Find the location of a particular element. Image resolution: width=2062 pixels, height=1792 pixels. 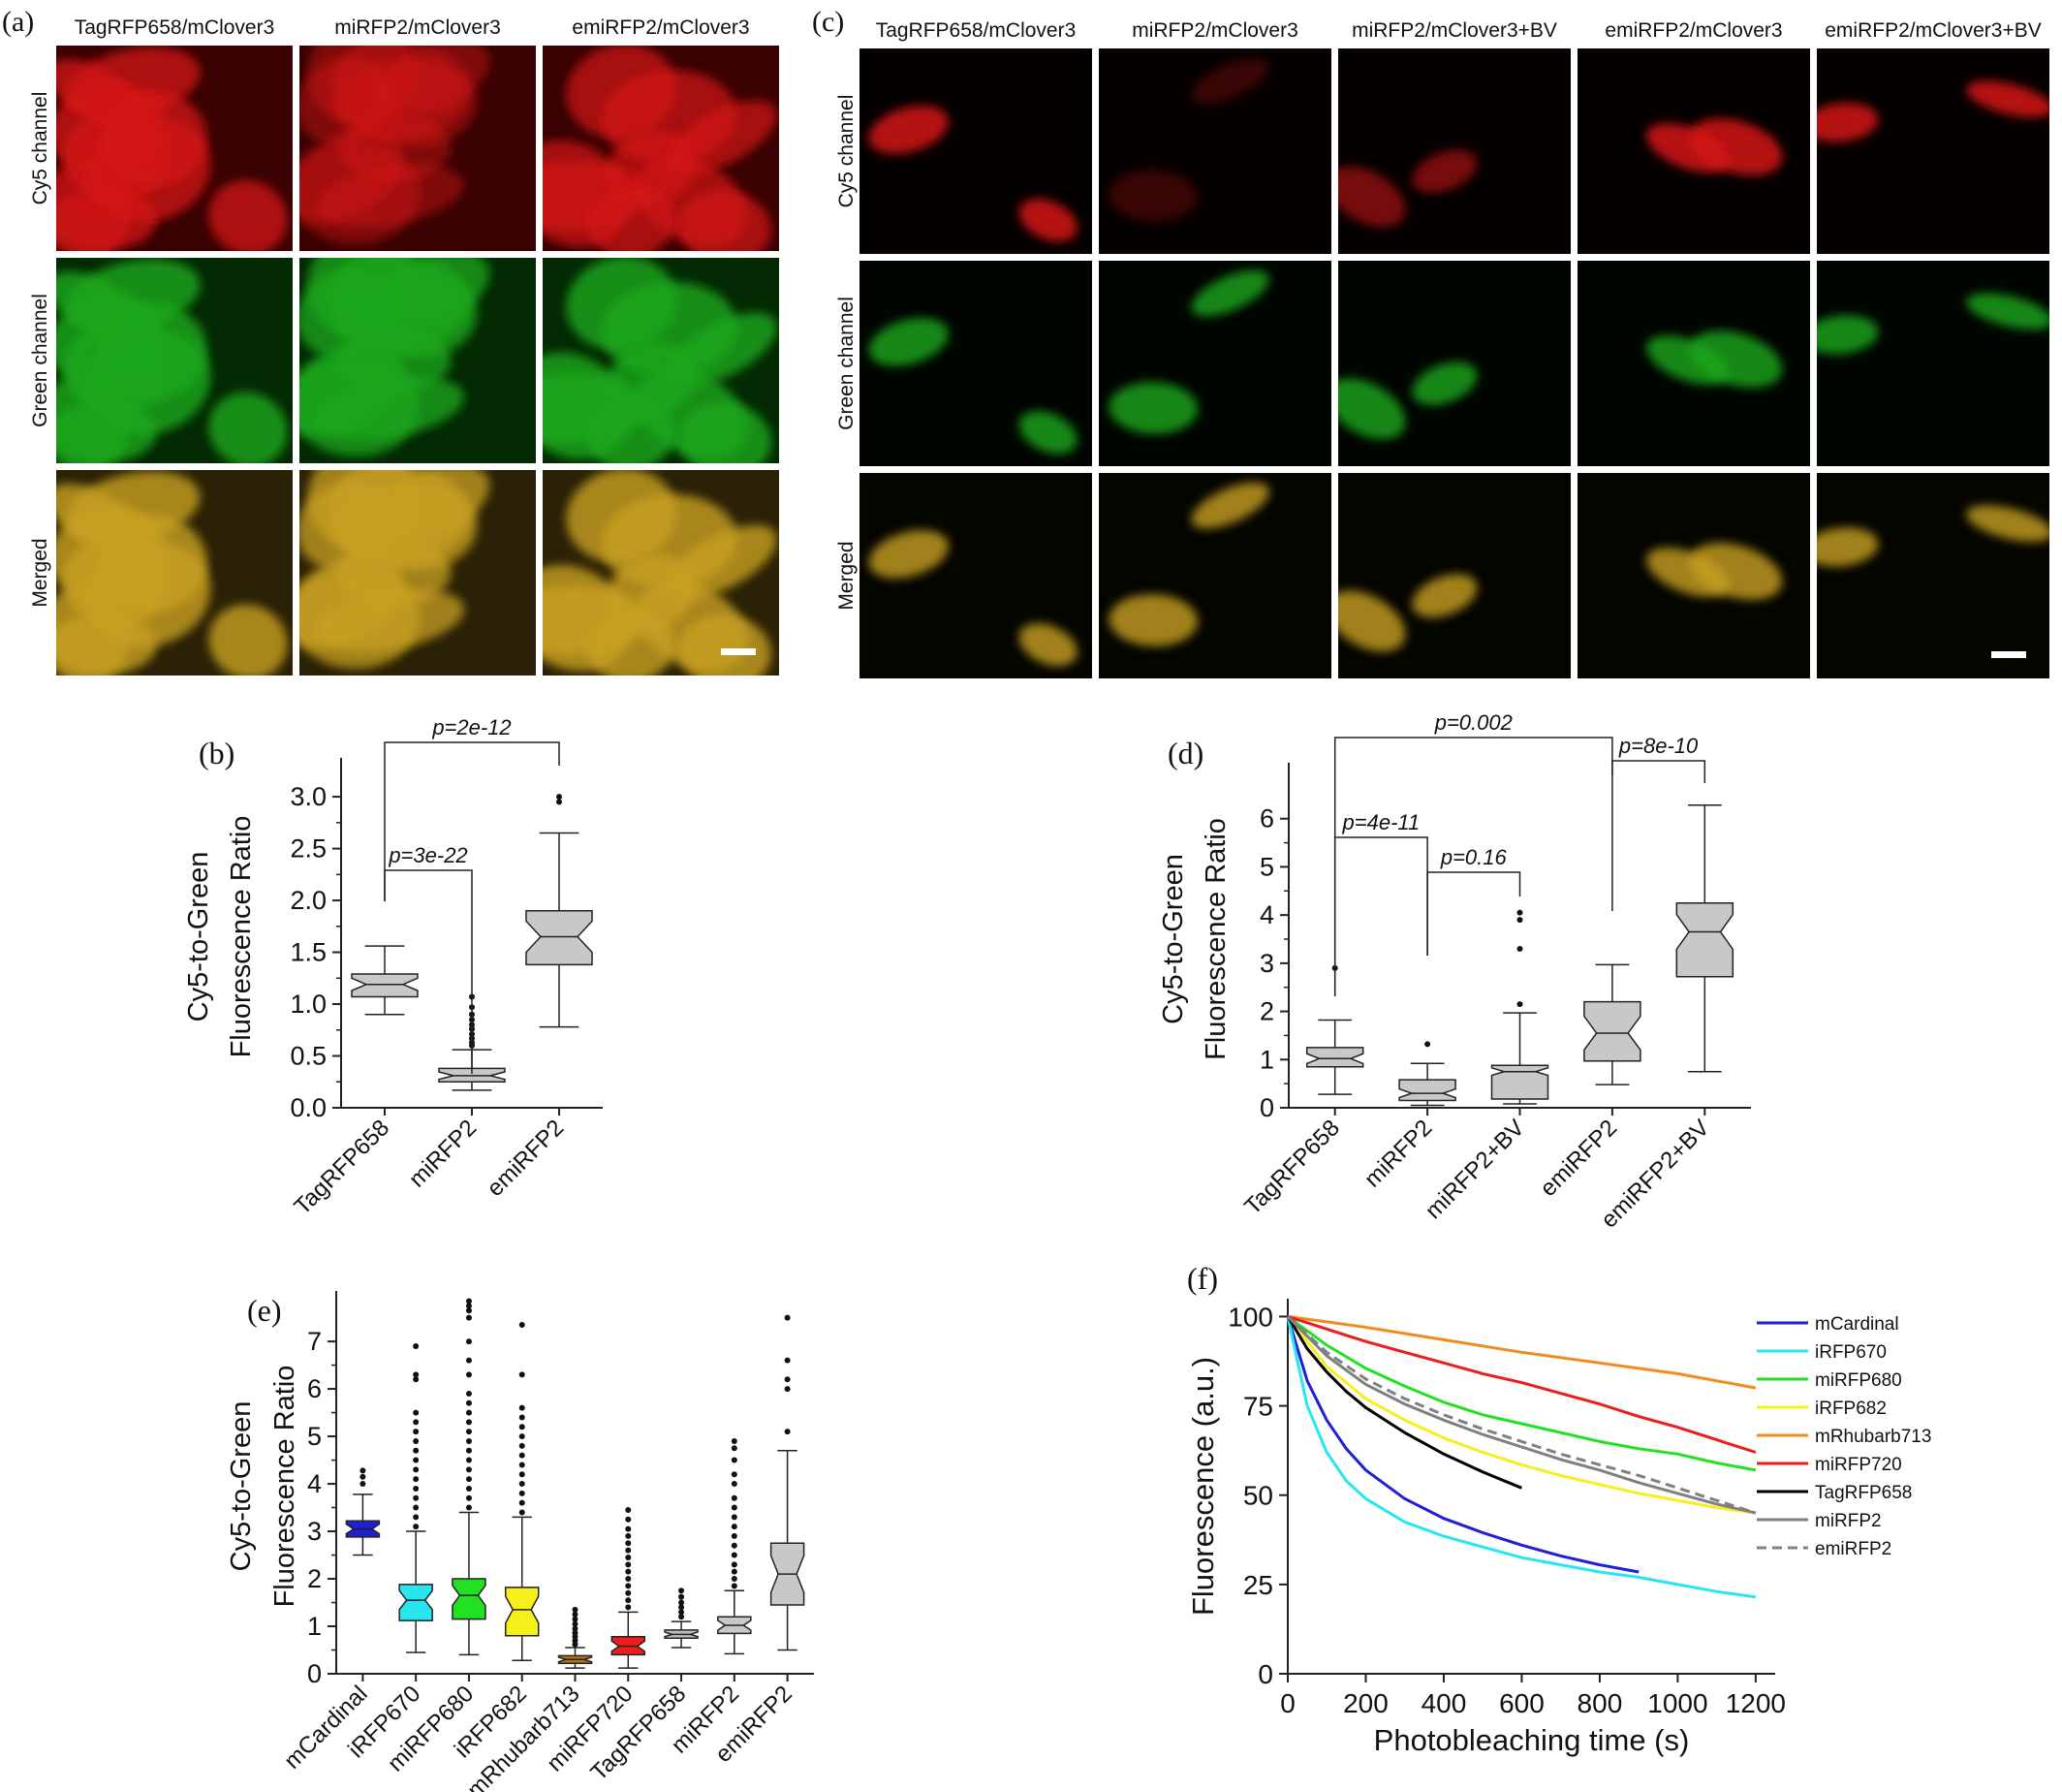

legend-label: iRFP682 is located at coordinates (1851, 1409).